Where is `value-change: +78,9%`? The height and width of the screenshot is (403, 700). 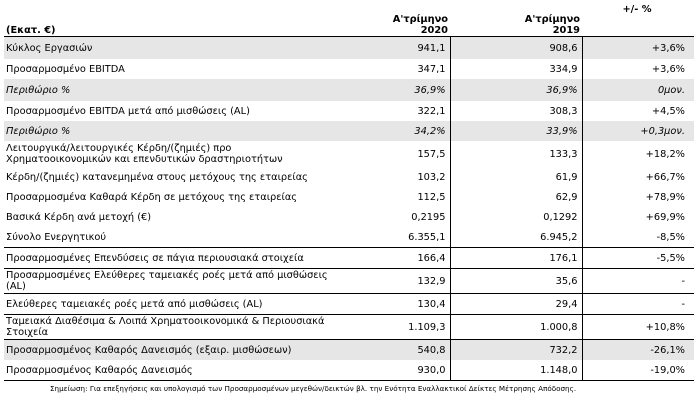
value-change: +78,9% is located at coordinates (665, 197).